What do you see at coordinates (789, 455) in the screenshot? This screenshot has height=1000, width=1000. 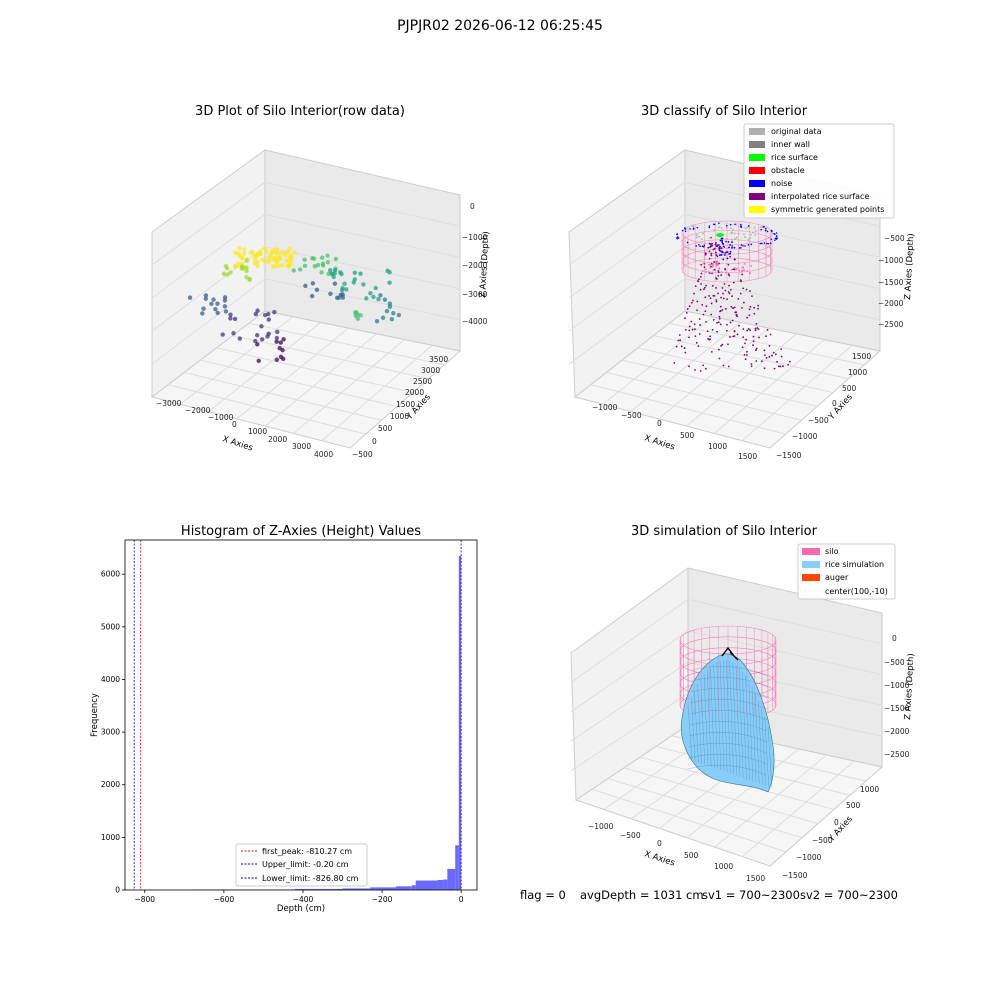 I see `p2-ytick: −1500` at bounding box center [789, 455].